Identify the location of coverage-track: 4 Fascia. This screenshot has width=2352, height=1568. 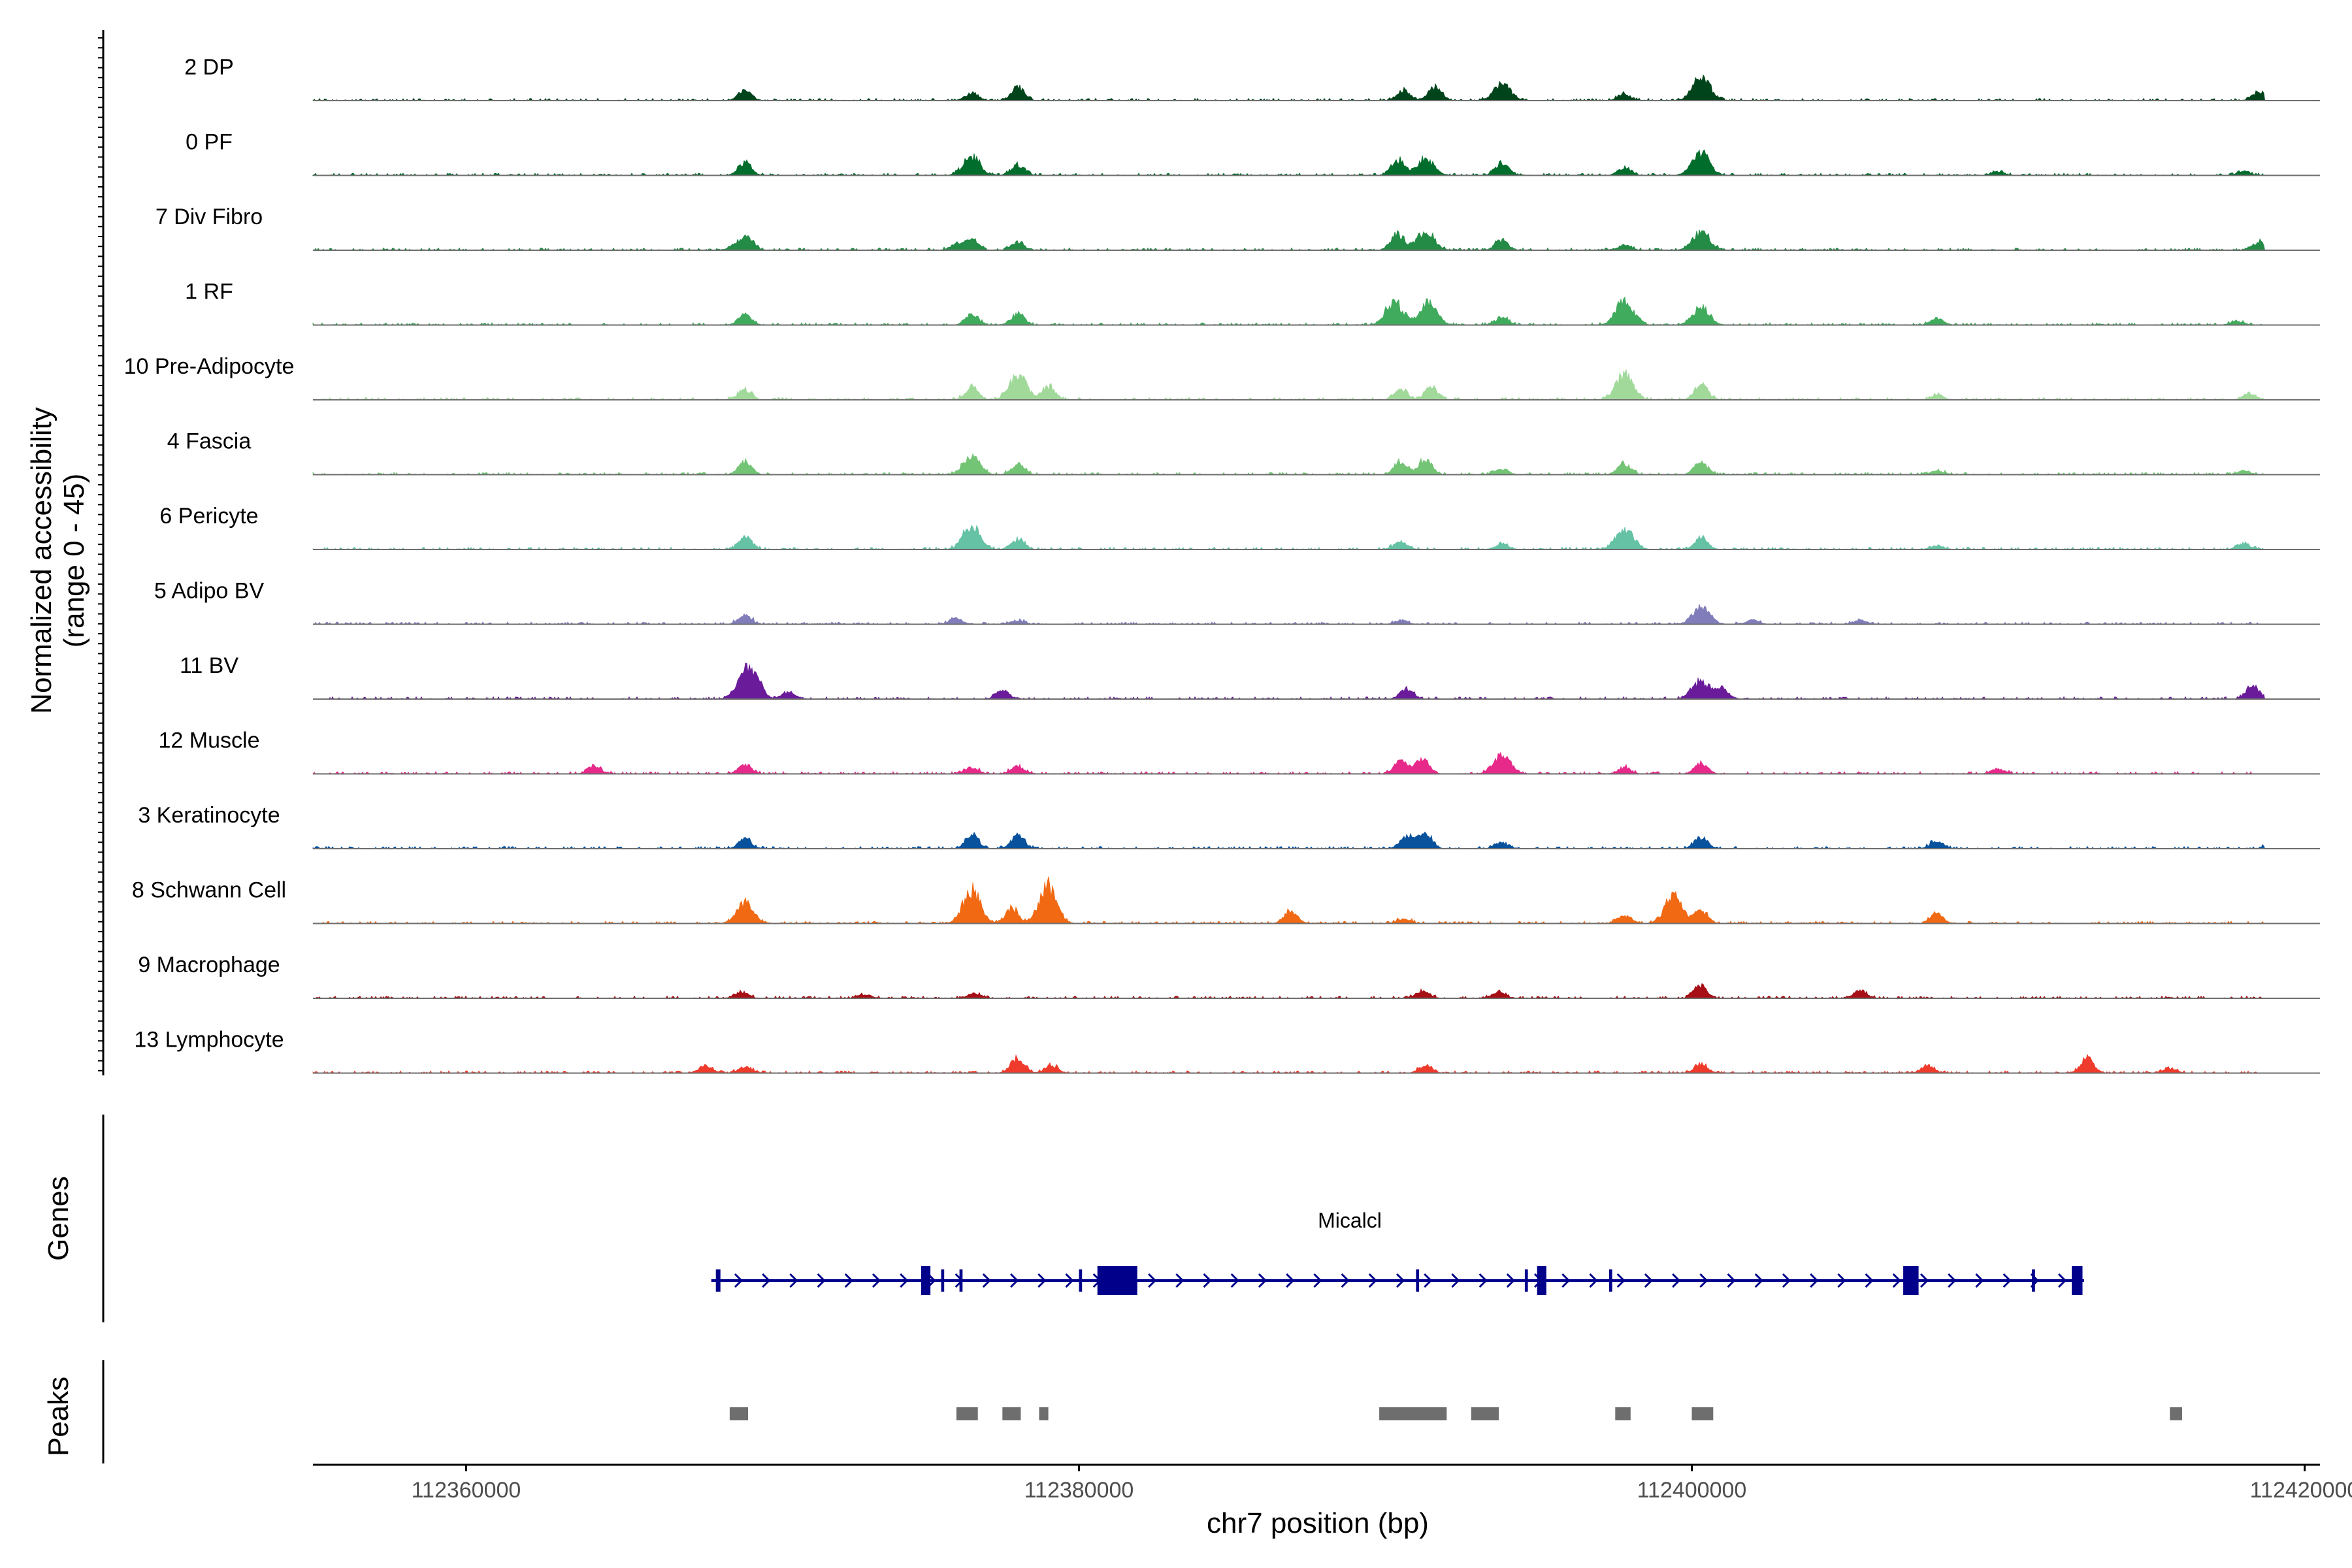
(1243, 452).